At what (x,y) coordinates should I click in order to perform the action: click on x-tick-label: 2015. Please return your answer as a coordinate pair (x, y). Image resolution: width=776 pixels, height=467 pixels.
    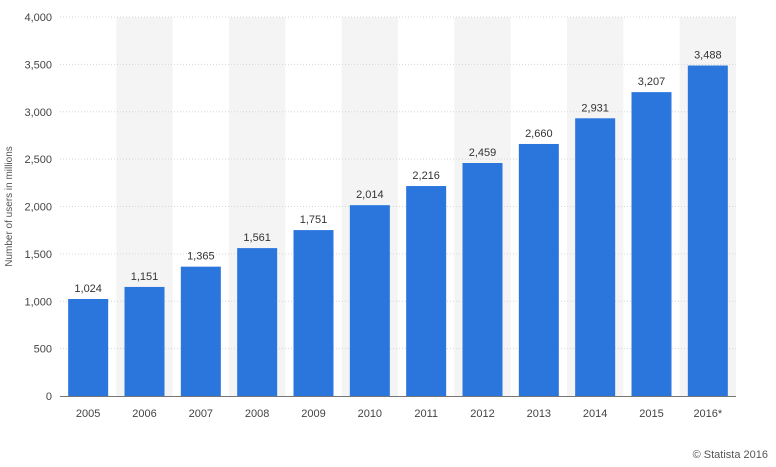
    Looking at the image, I should click on (651, 414).